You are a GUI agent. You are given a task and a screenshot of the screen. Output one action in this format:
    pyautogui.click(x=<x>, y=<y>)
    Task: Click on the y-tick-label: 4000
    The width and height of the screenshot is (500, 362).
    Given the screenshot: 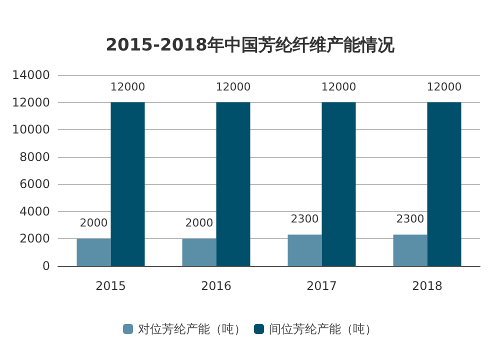 What is the action you would take?
    pyautogui.click(x=34, y=211)
    